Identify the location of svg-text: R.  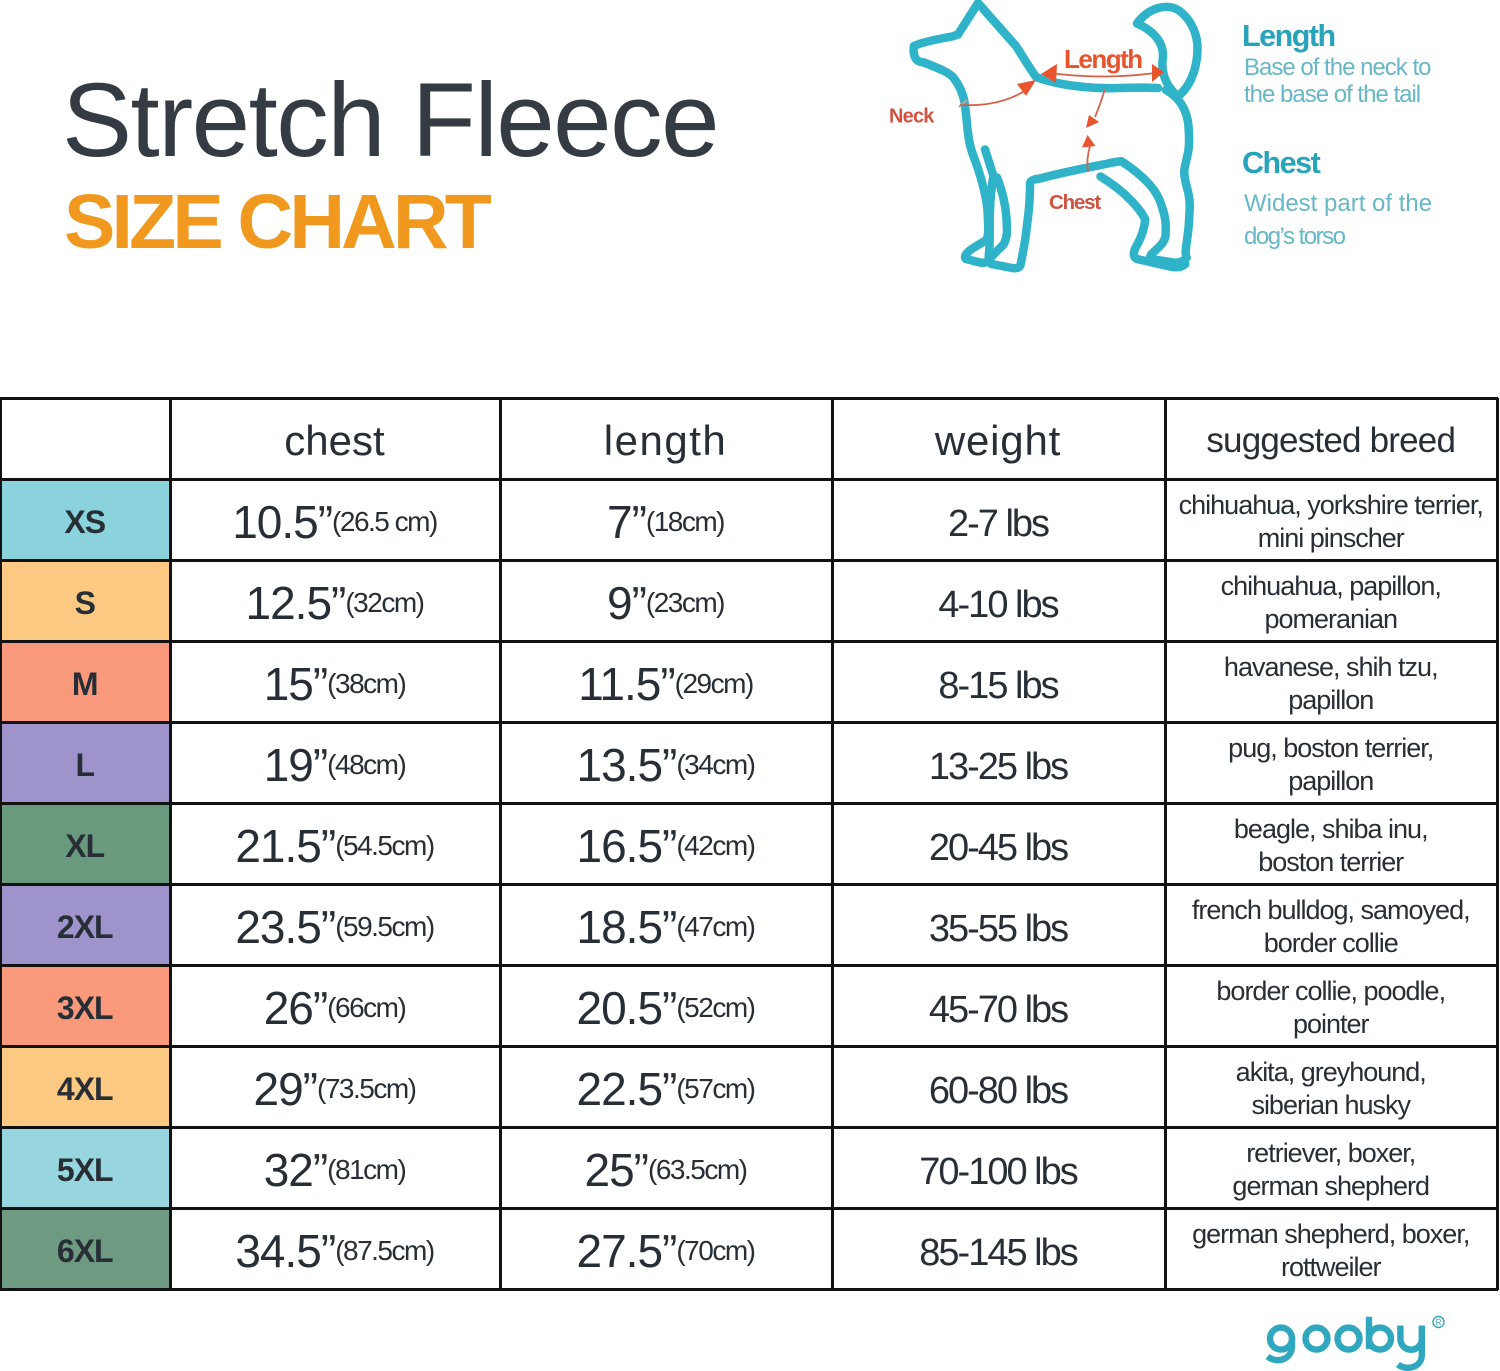
(1439, 1322).